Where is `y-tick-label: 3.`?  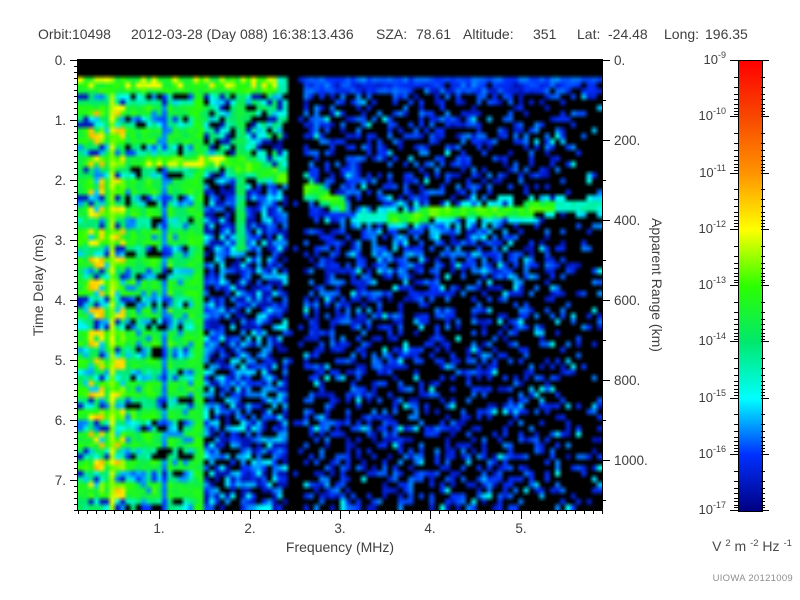 y-tick-label: 3. is located at coordinates (60, 240).